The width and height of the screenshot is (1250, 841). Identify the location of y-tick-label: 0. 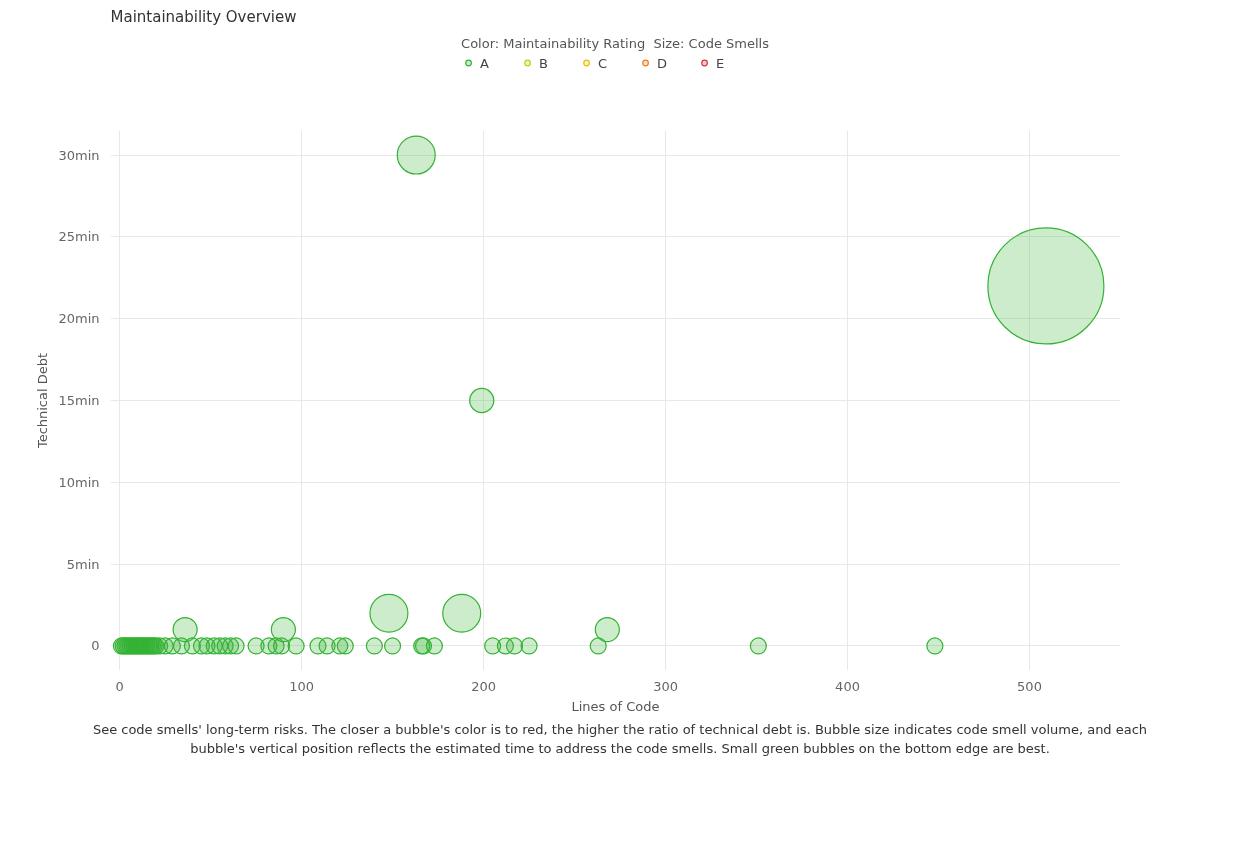
(95, 646).